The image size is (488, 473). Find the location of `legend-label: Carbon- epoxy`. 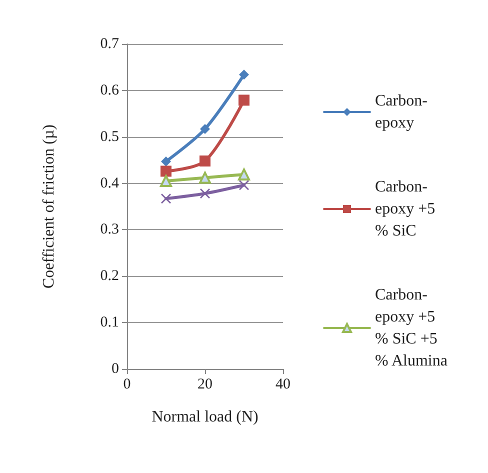

legend-label: Carbon- epoxy is located at coordinates (401, 112).